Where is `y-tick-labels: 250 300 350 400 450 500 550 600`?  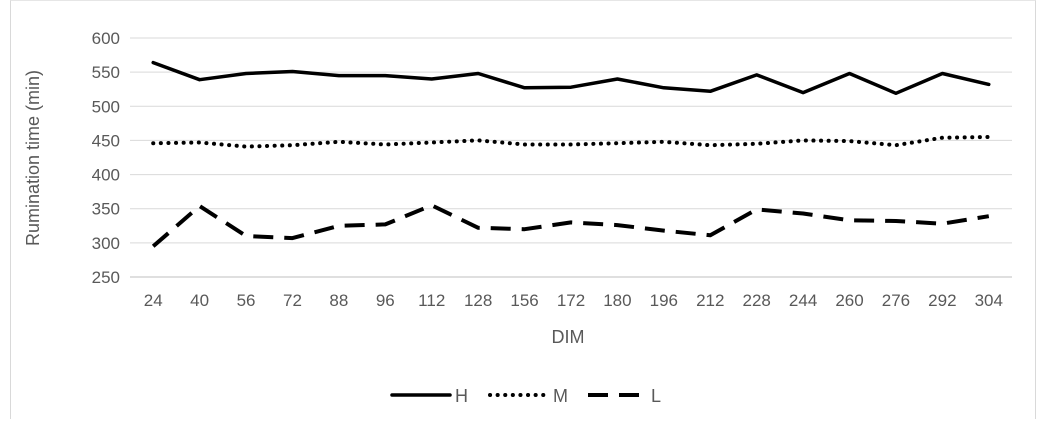 y-tick-labels: 250 300 350 400 450 500 550 600 is located at coordinates (106, 158).